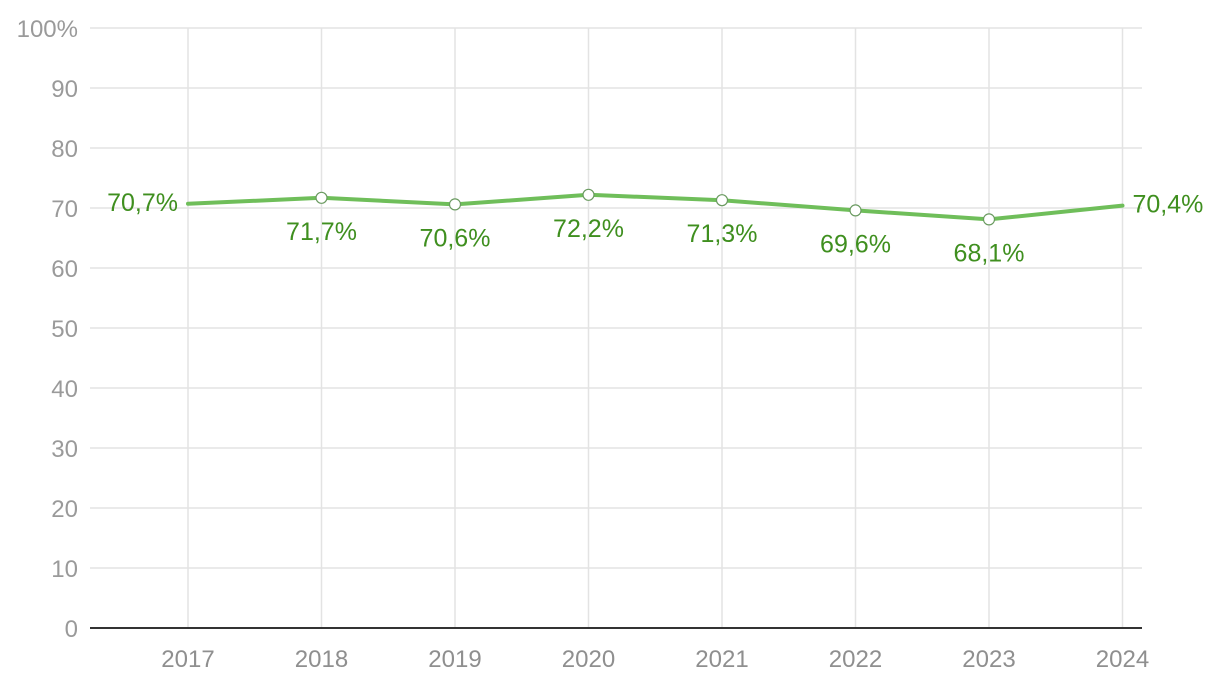 This screenshot has width=1220, height=692. Describe the element at coordinates (64, 569) in the screenshot. I see `y-tick-label: 10` at that location.